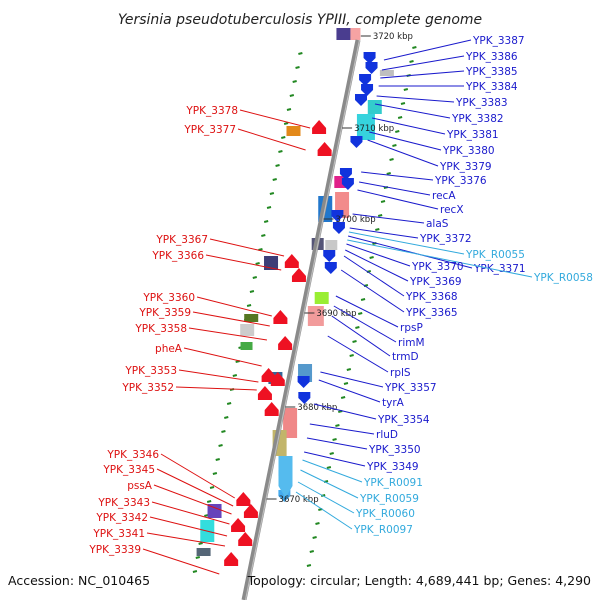 Image resolution: width=600 pixels, height=600 pixels. What do you see at coordinates (164, 313) in the screenshot?
I see `gene-label: YPK_3359` at bounding box center [164, 313].